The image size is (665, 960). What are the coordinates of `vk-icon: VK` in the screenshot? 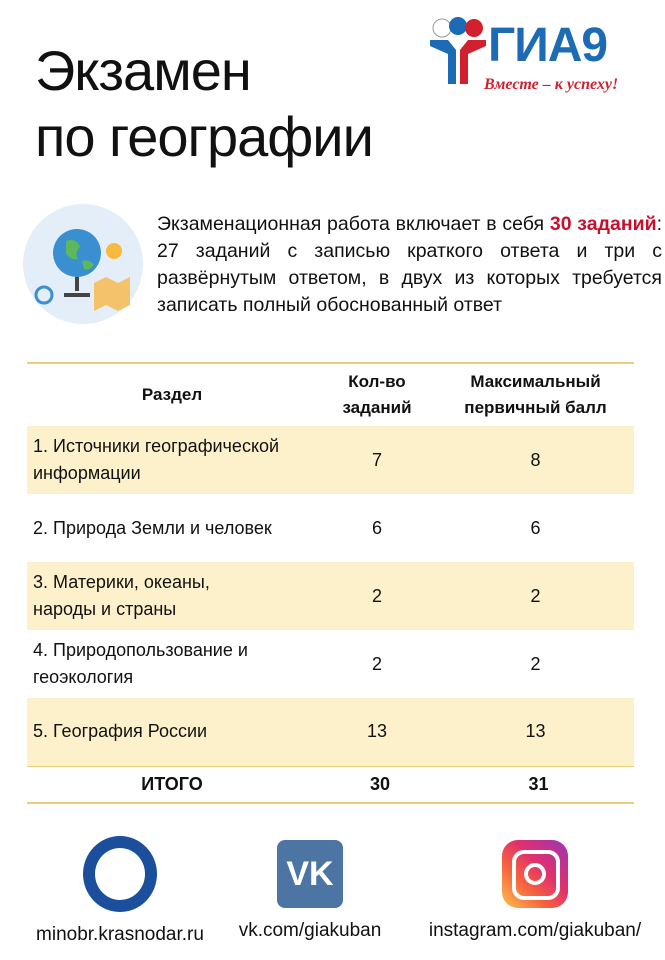 It's located at (310, 874).